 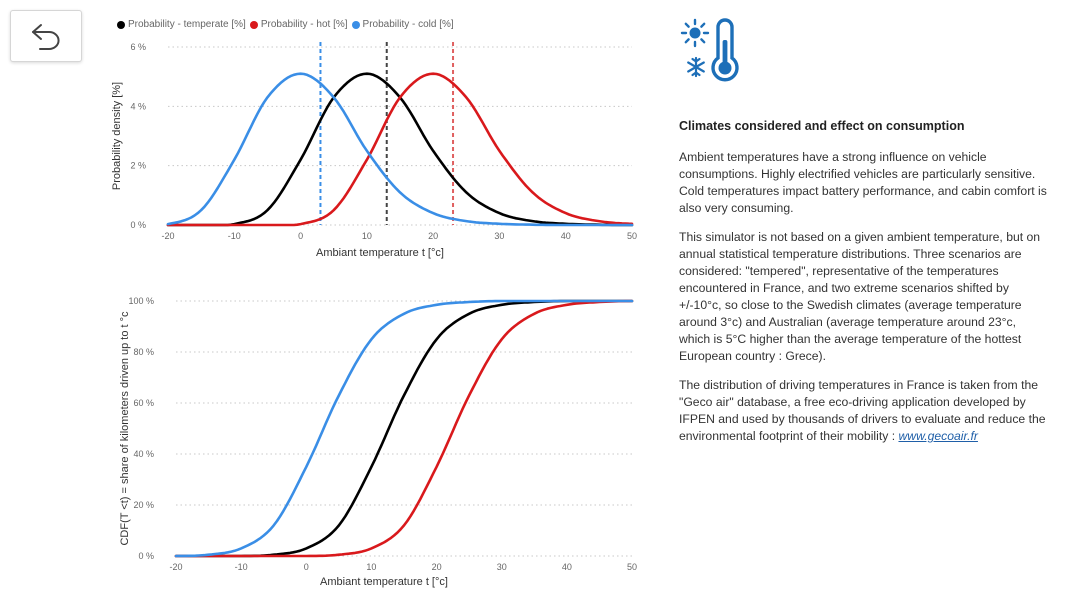 What do you see at coordinates (143, 352) in the screenshot?
I see `y-tick-label: 80 %` at bounding box center [143, 352].